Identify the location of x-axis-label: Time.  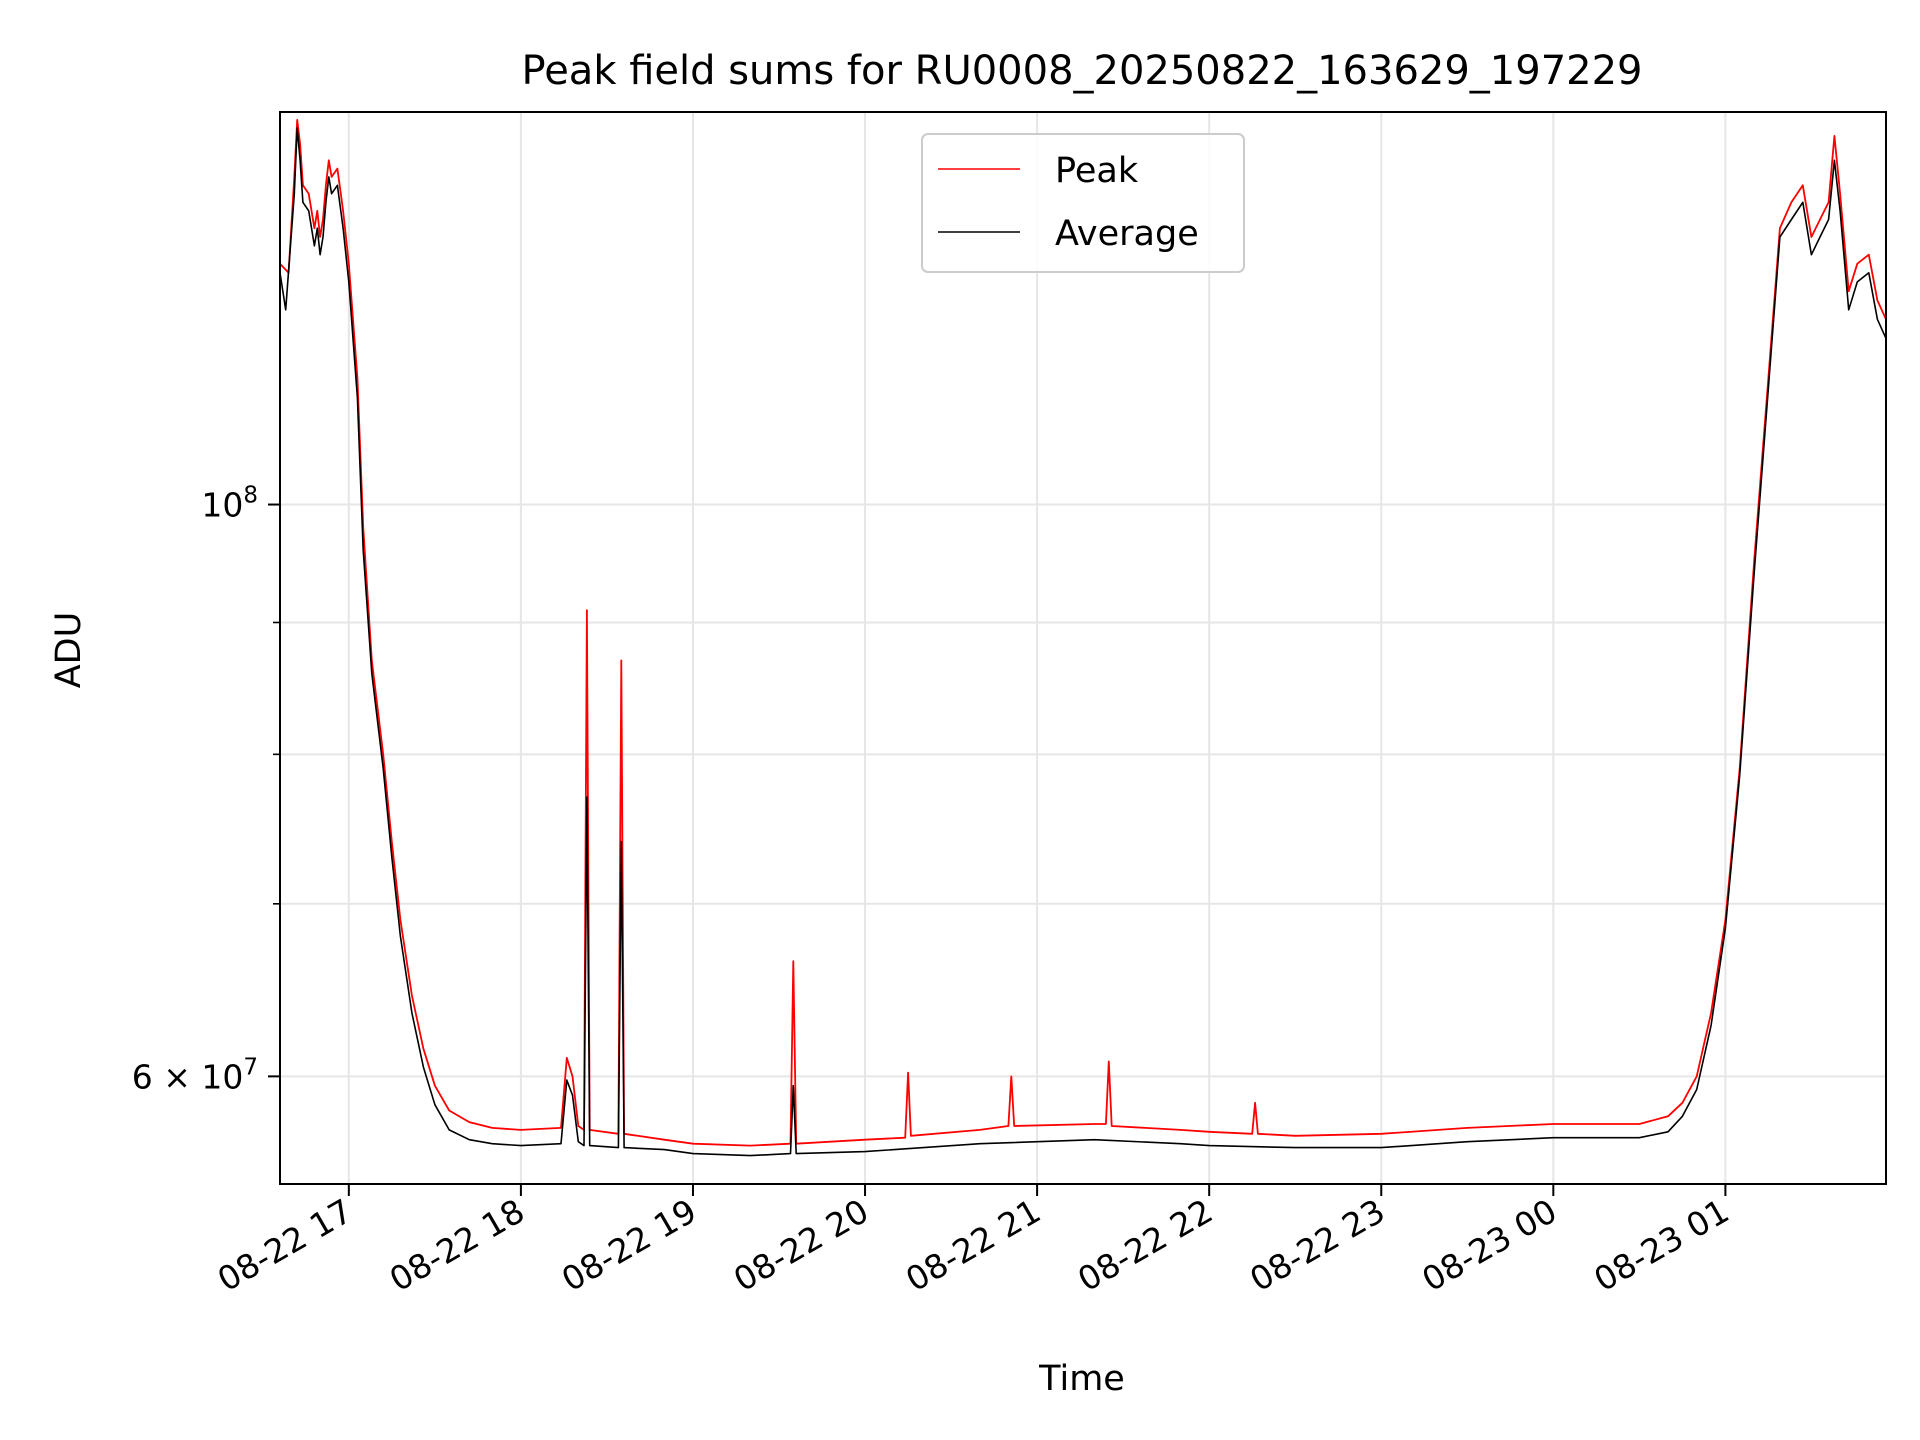
(1081, 1379).